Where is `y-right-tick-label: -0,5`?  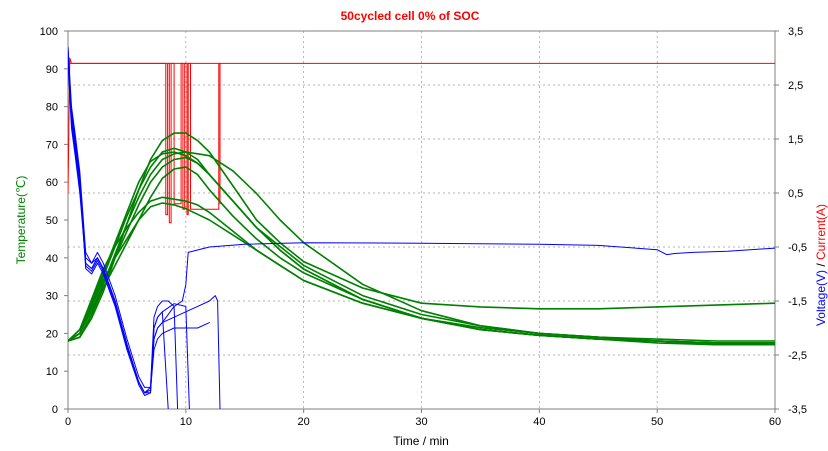
y-right-tick-label: -0,5 is located at coordinates (797, 248).